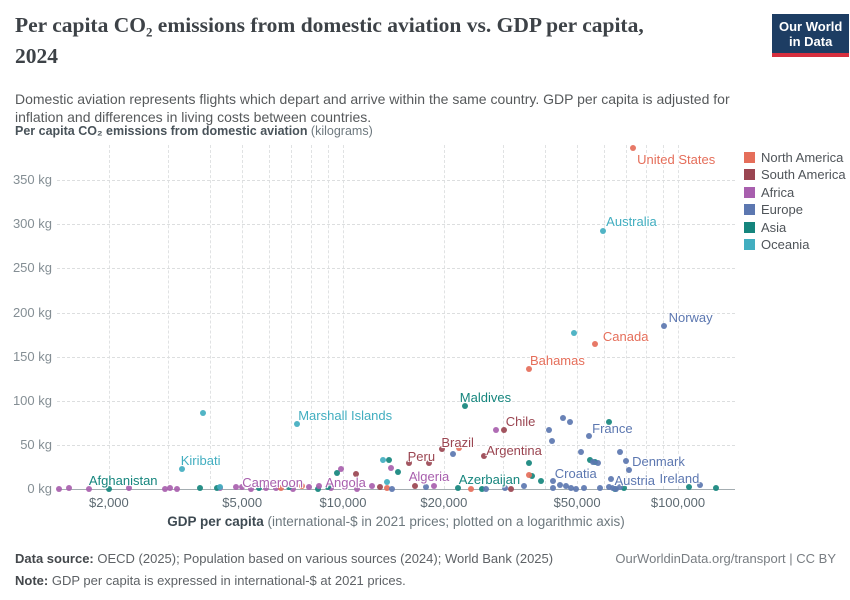  I want to click on data-point-marshall-islands, so click(297, 423).